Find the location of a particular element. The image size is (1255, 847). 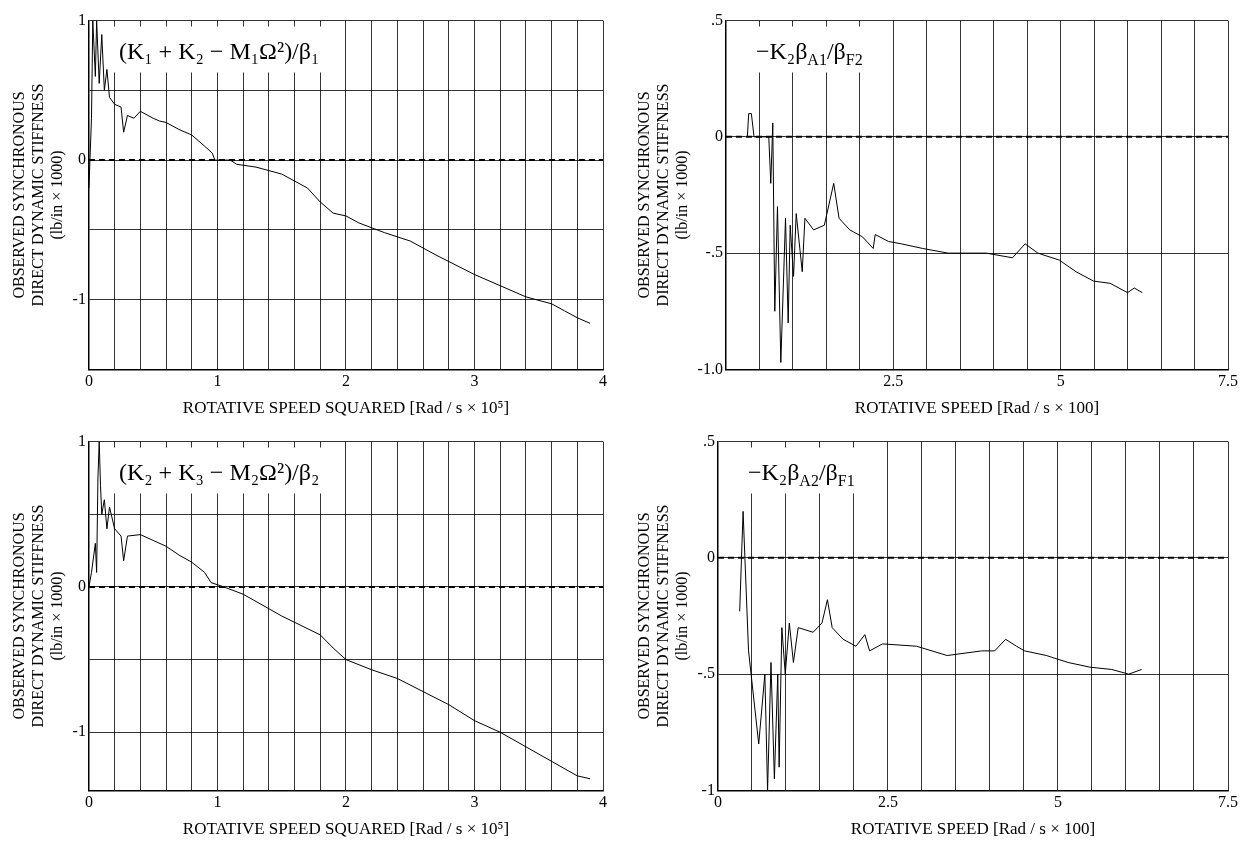

text: (K₂ + K₃ − M₂Ω²)/β₂ is located at coordinates (219, 471).